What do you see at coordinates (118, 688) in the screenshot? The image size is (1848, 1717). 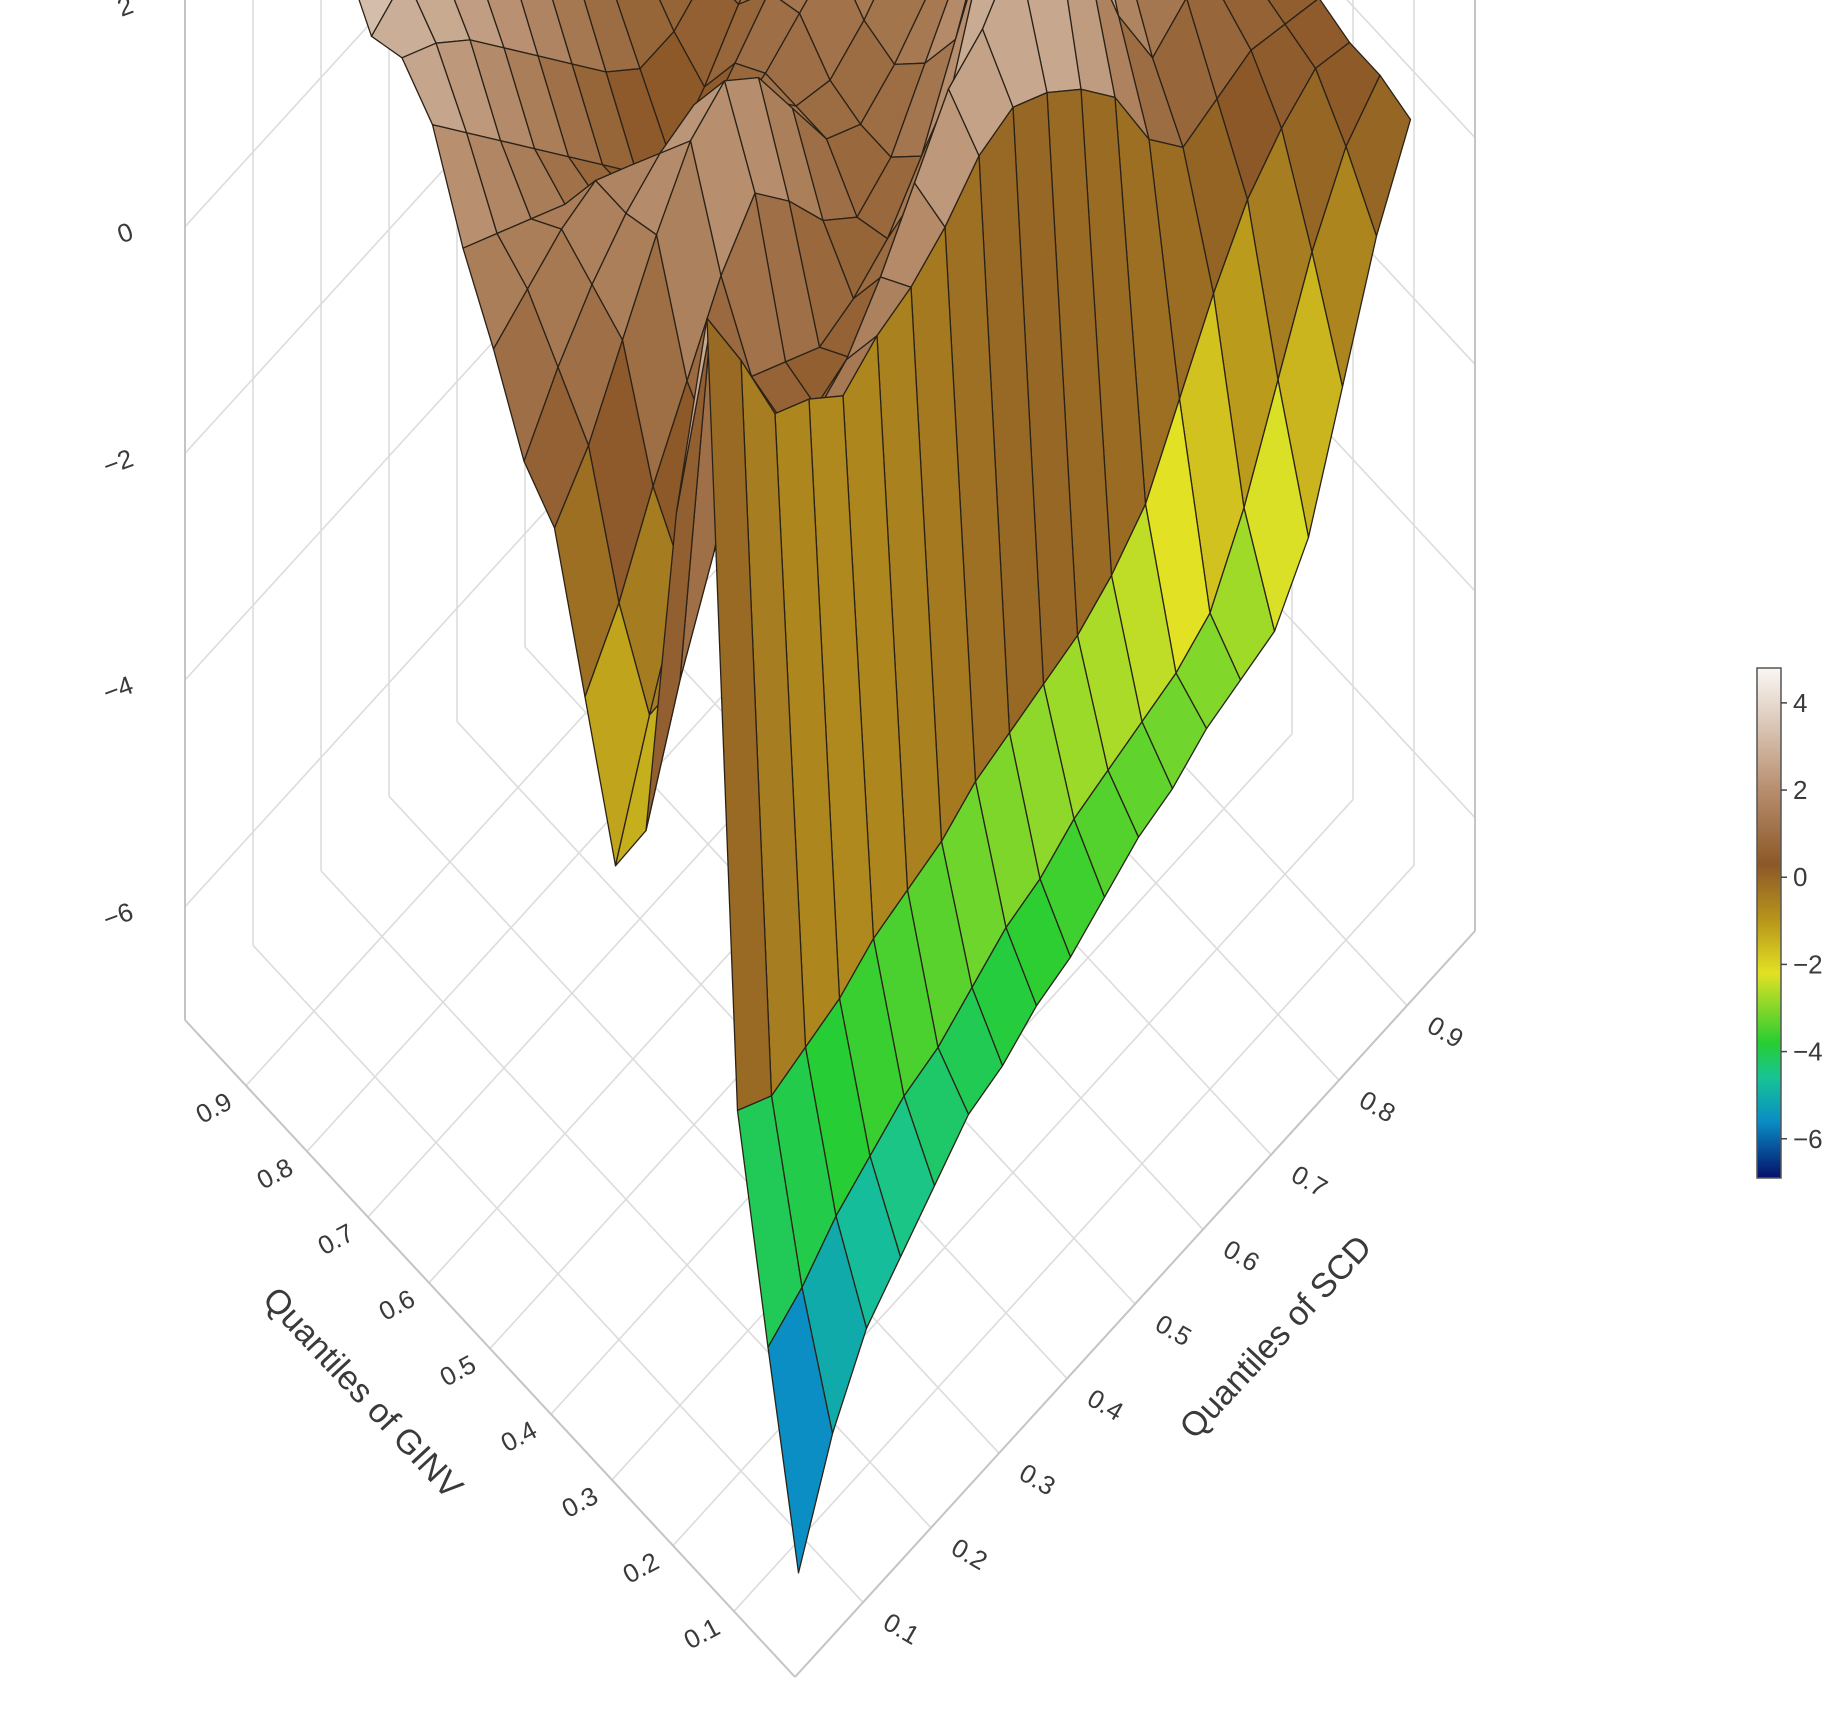 I see `z-tick-label: −4` at bounding box center [118, 688].